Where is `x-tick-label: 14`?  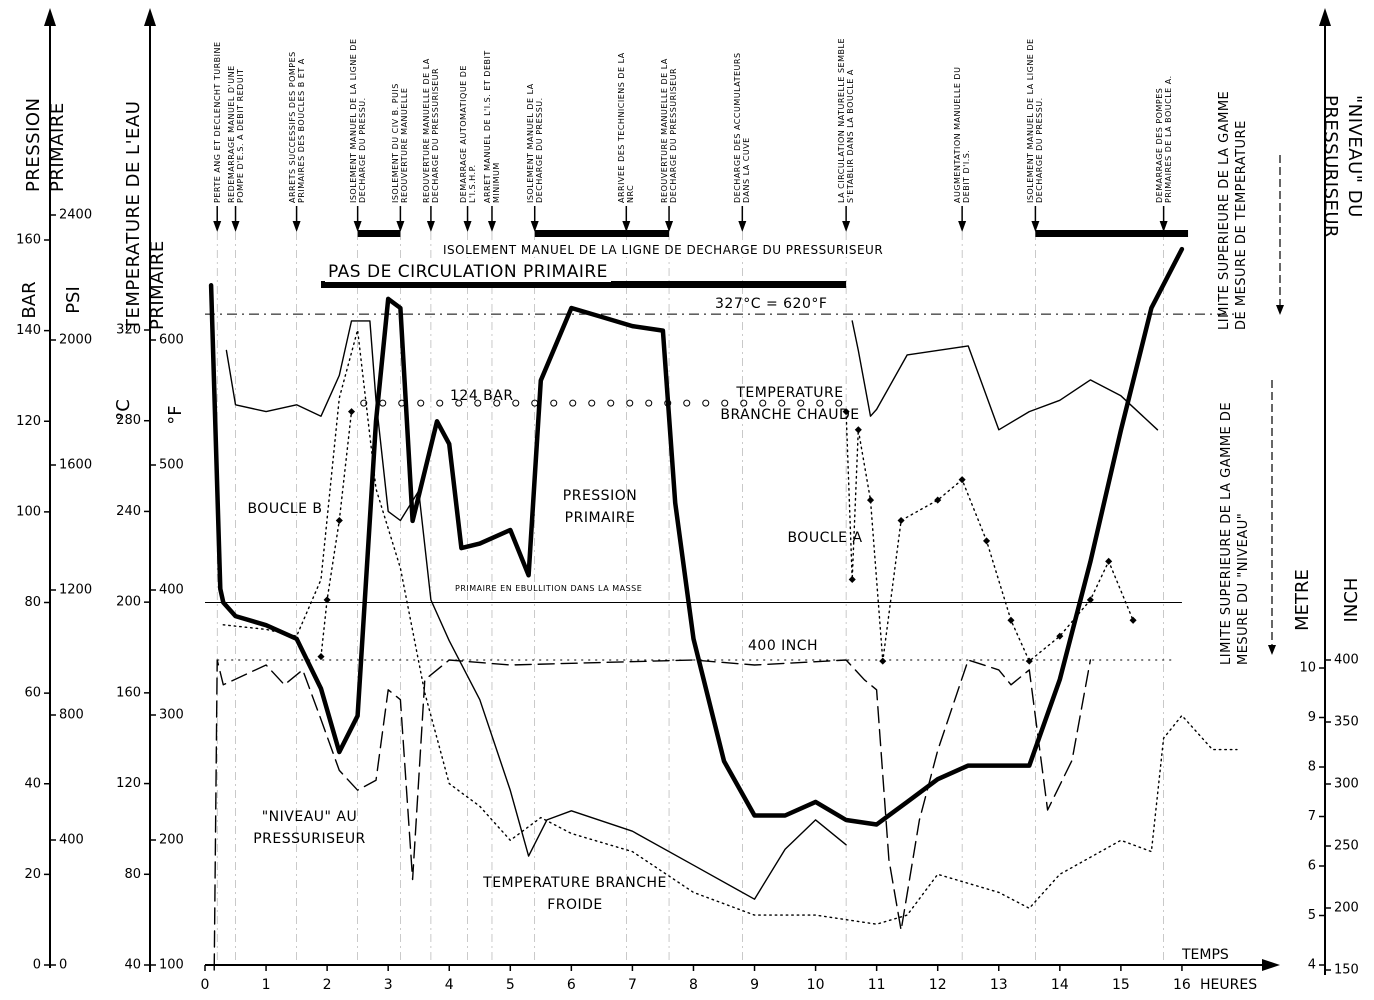
x-tick-label: 14 is located at coordinates (1060, 985).